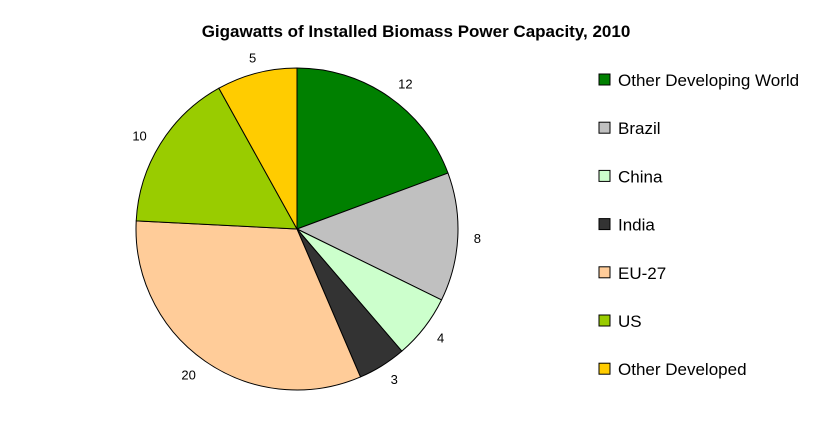 This screenshot has height=433, width=832. Describe the element at coordinates (604, 320) in the screenshot. I see `legend-swatch-us` at that location.